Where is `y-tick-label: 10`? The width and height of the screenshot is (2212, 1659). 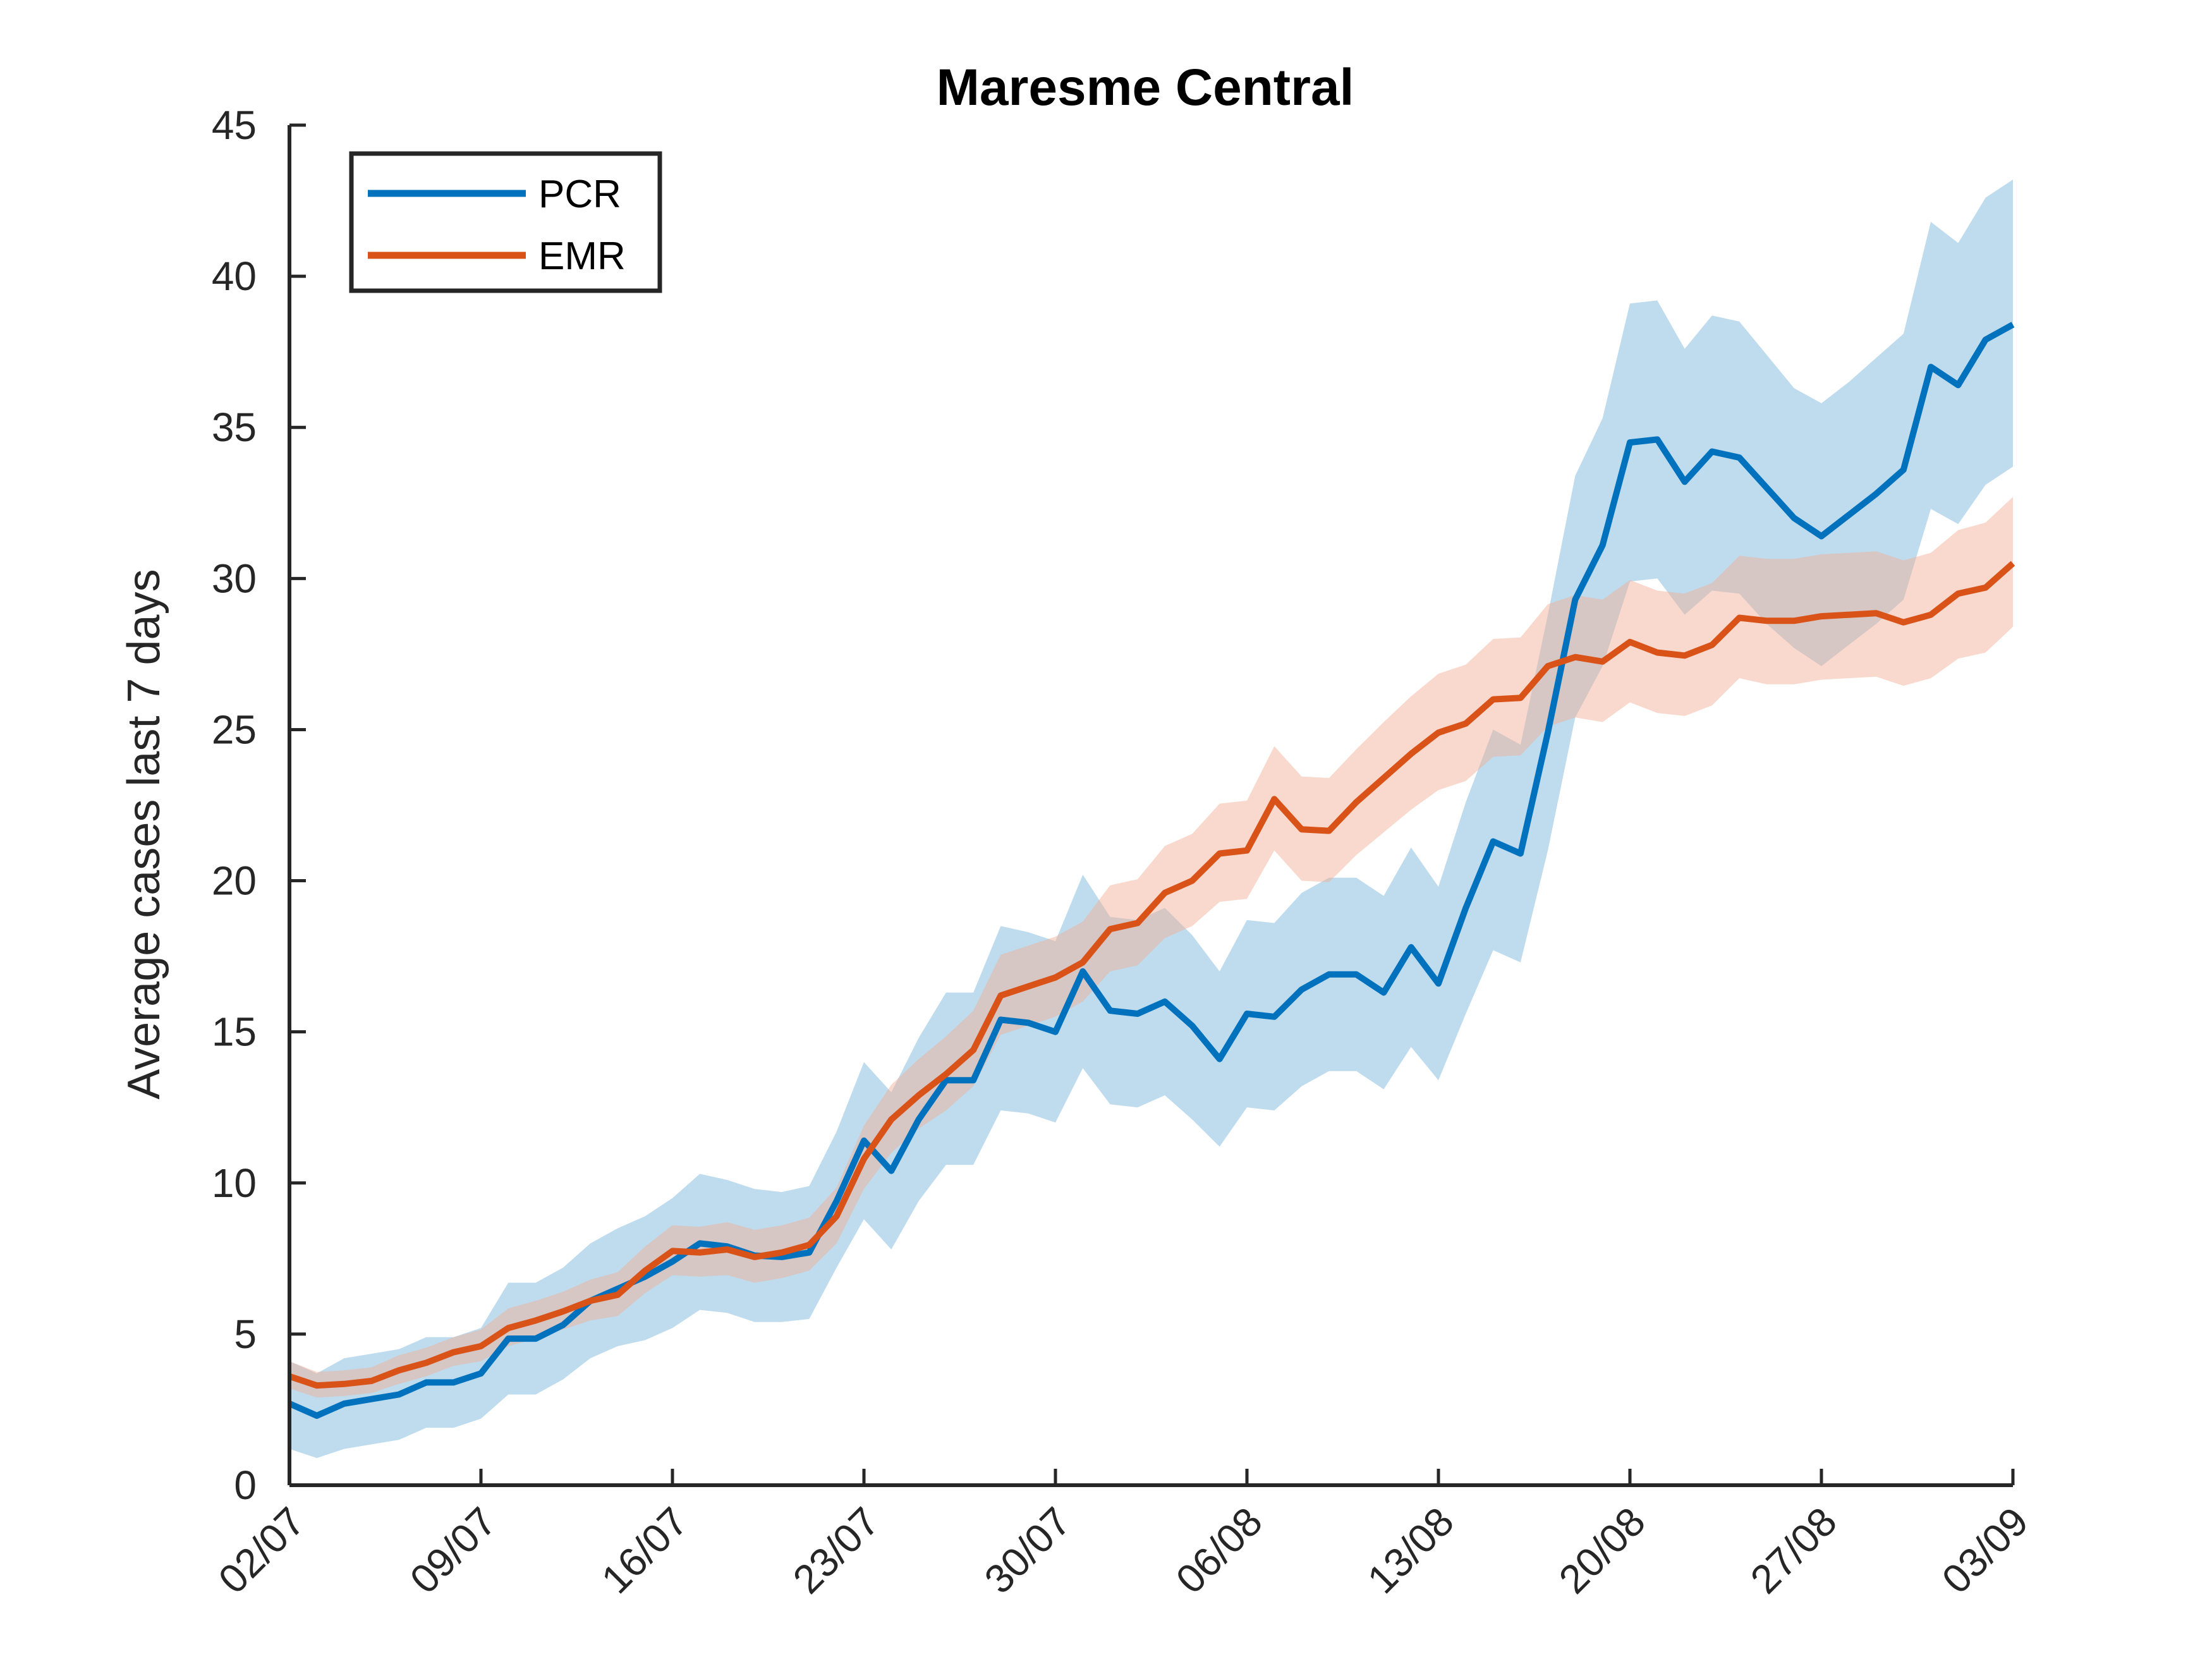 y-tick-label: 10 is located at coordinates (234, 1183).